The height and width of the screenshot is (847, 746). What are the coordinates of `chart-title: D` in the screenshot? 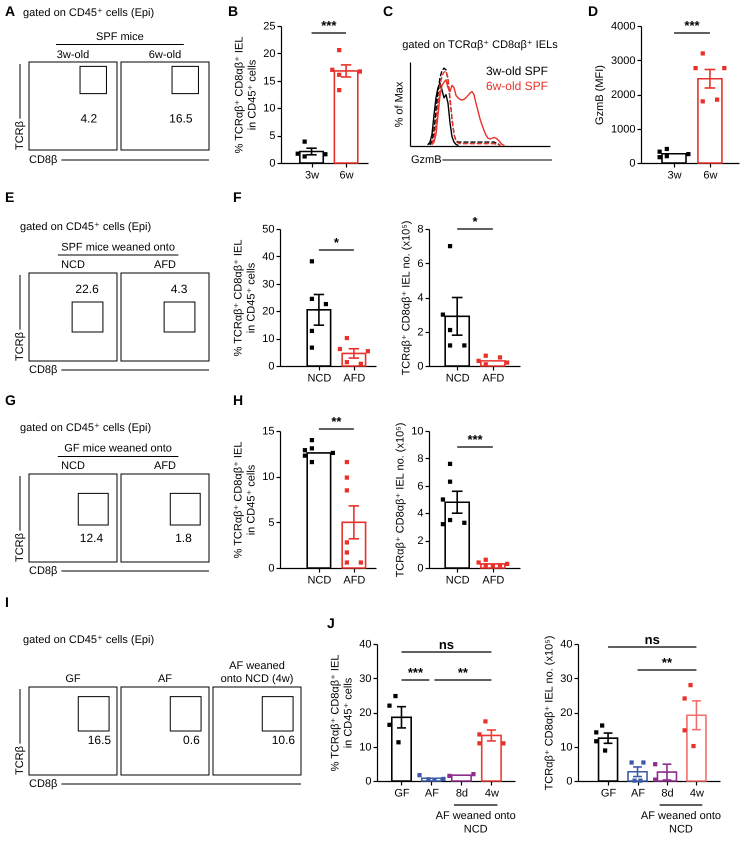 It's located at (593, 11).